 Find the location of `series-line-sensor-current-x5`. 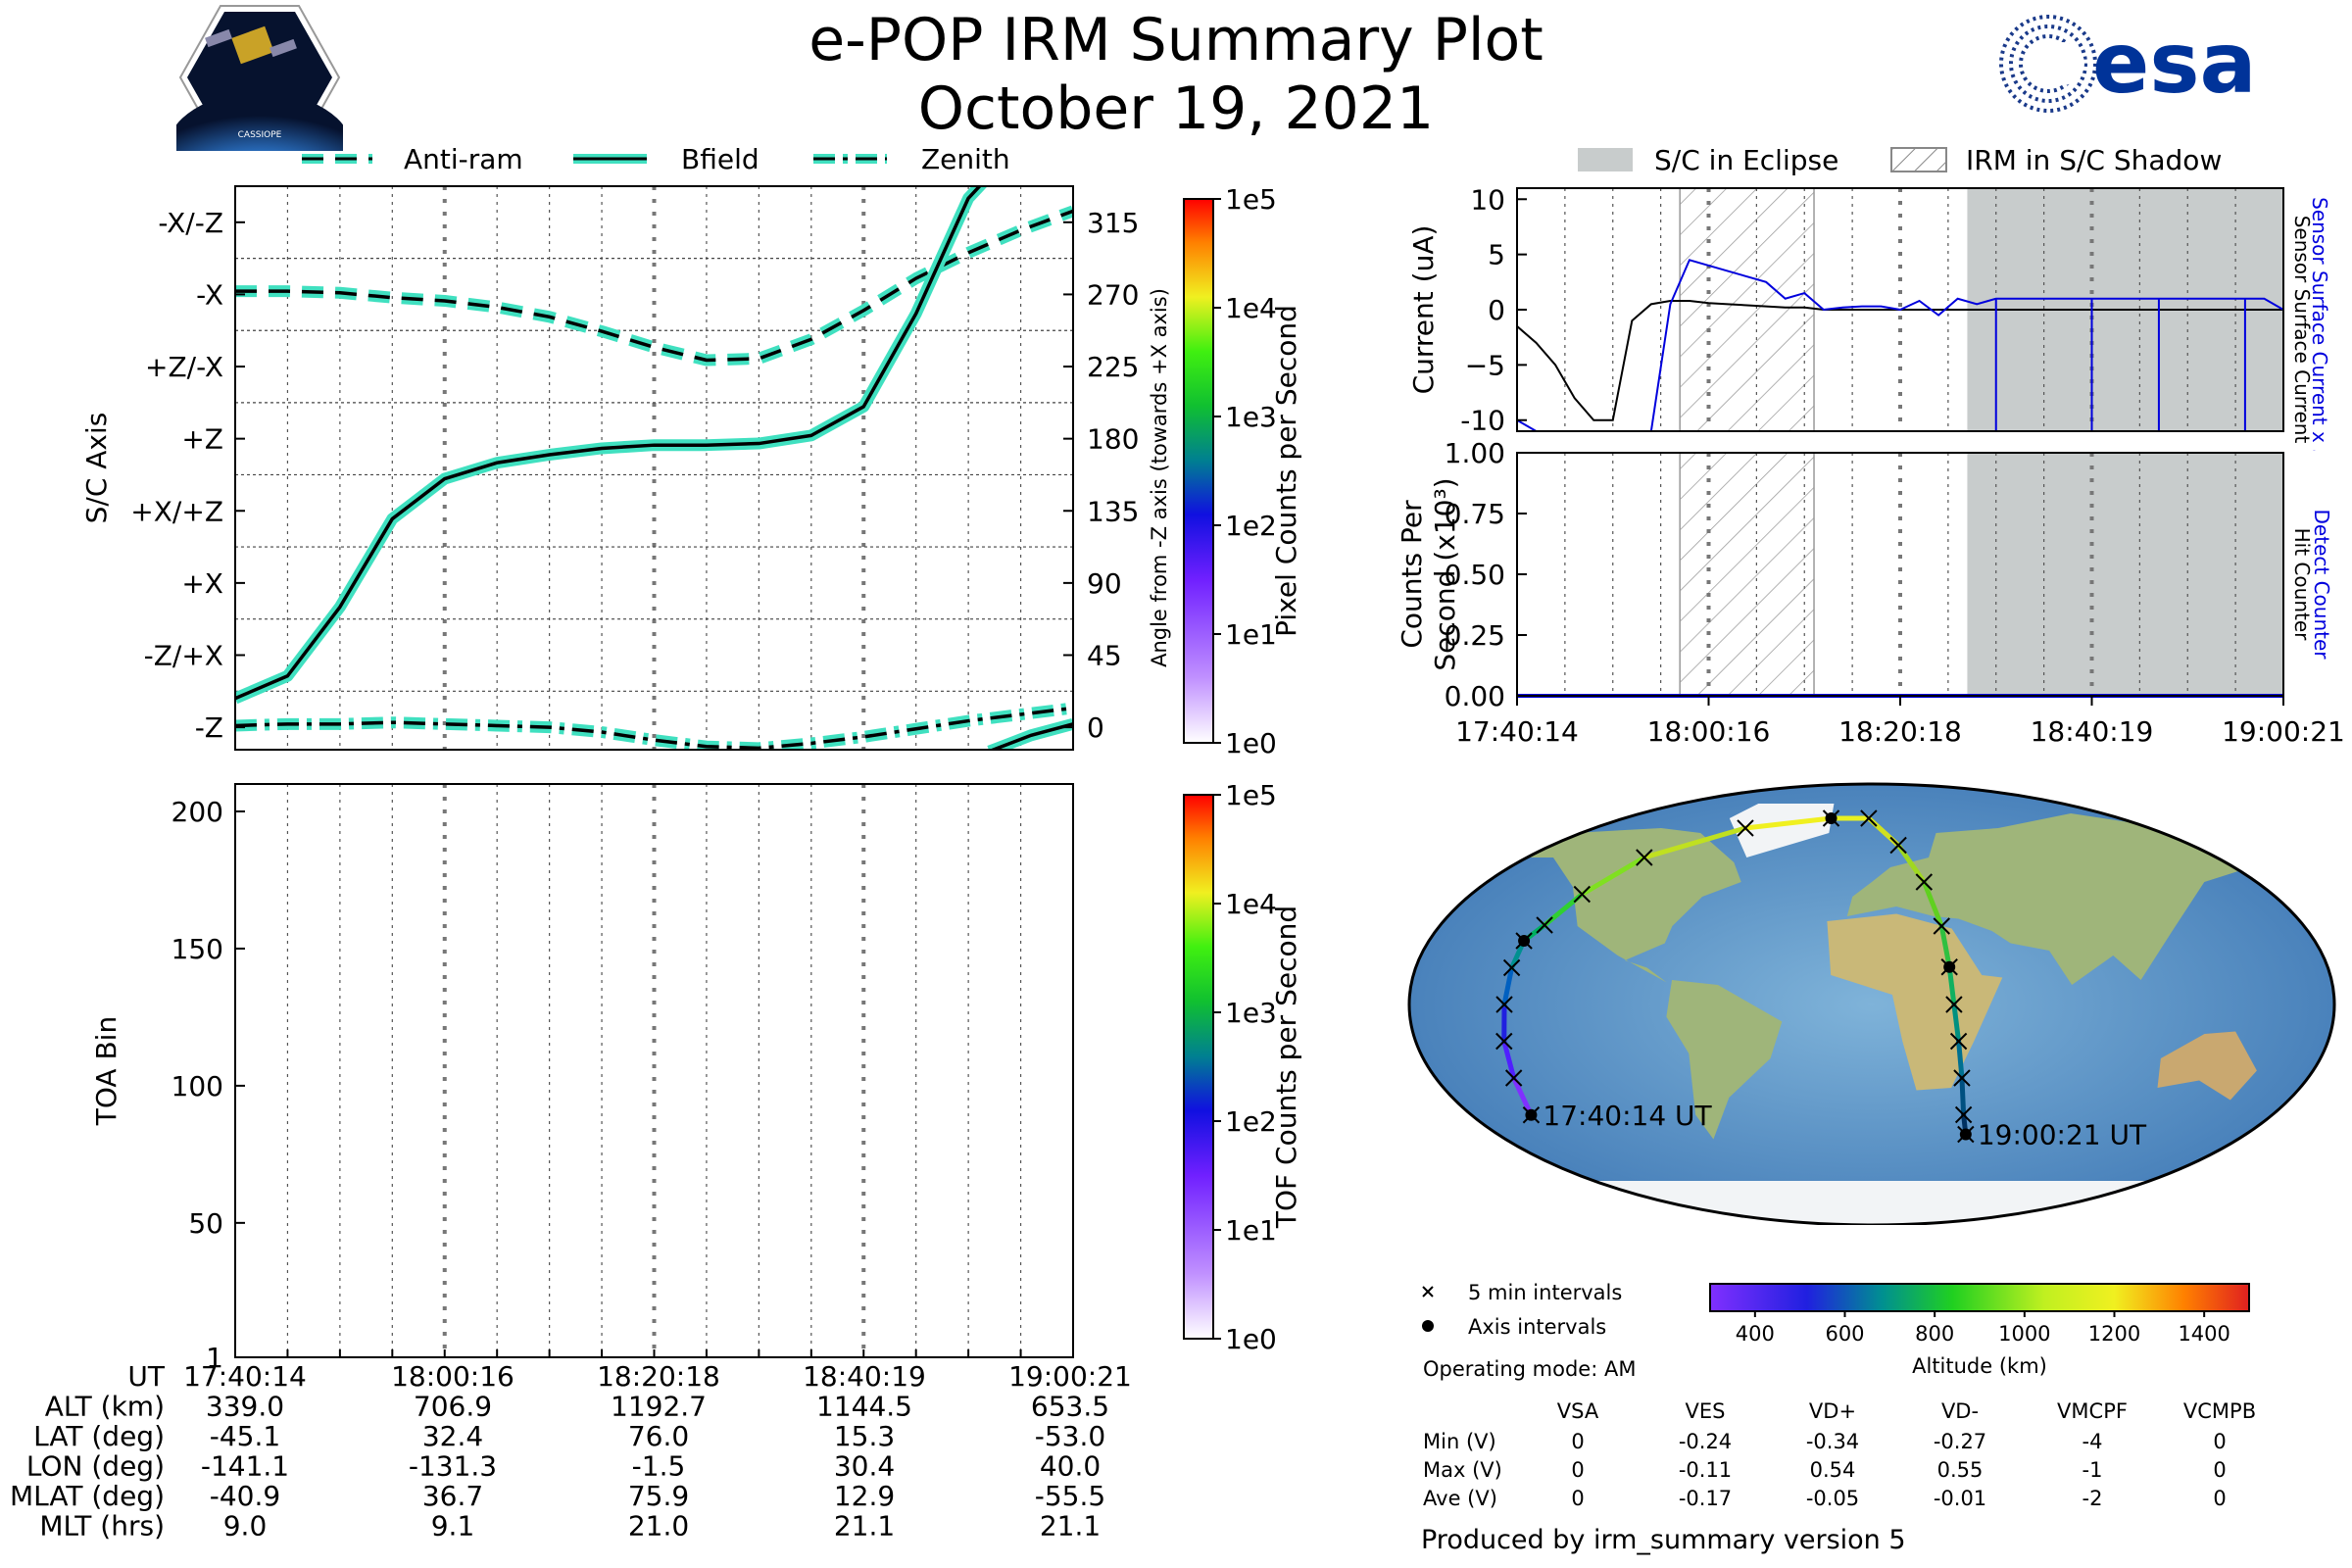

series-line-sensor-current-x5 is located at coordinates (1900, 345).